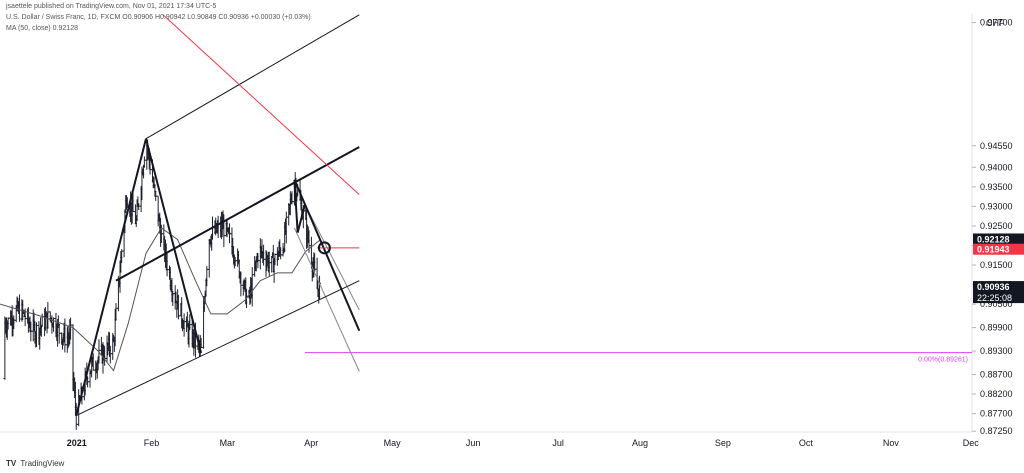 The height and width of the screenshot is (473, 1024). Describe the element at coordinates (996, 146) in the screenshot. I see `y-tick-label: 0.94550` at that location.